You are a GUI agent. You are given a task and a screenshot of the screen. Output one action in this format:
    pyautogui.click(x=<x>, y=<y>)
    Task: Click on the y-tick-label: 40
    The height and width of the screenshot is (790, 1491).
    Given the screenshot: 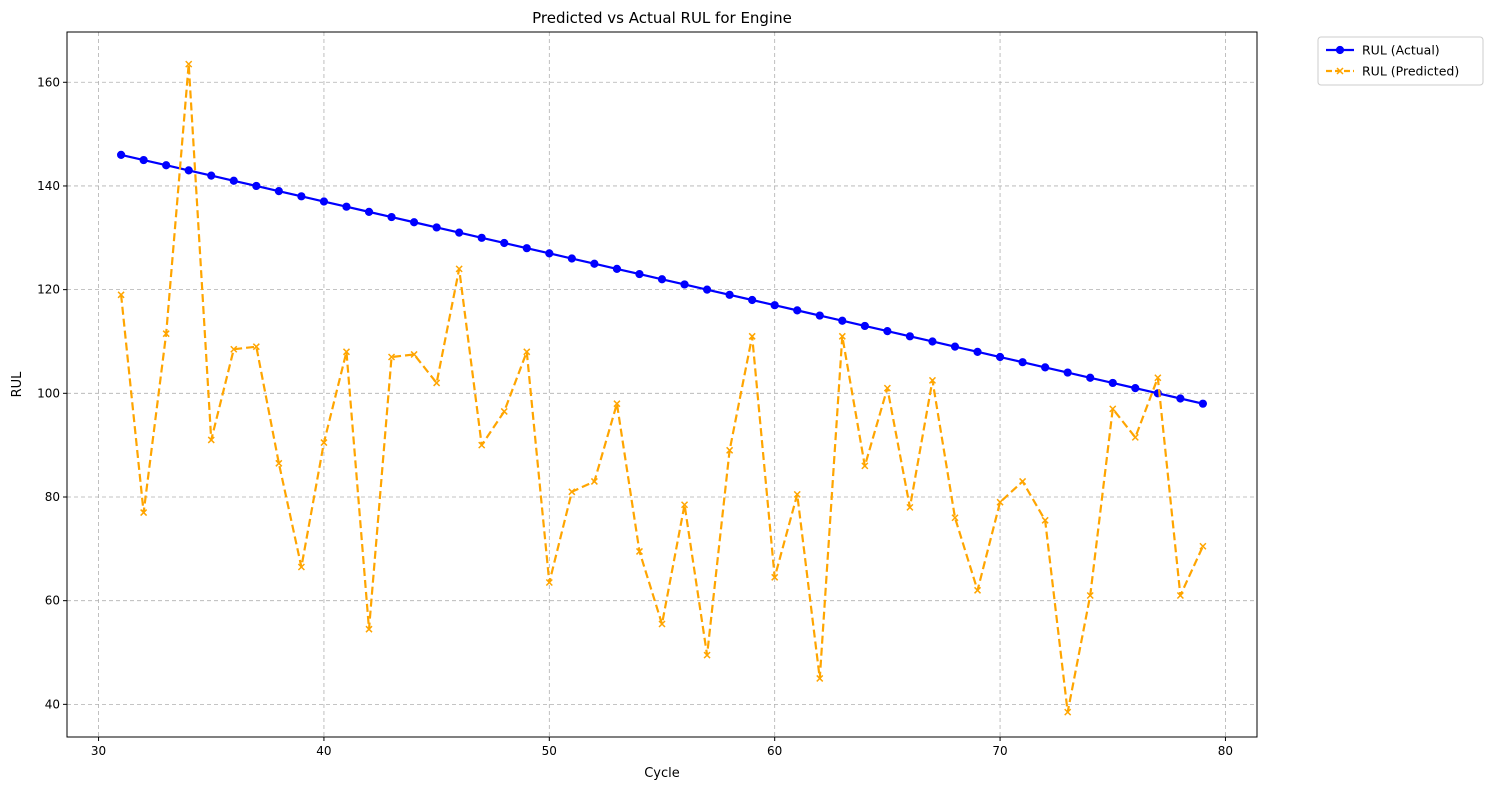 What is the action you would take?
    pyautogui.click(x=52, y=704)
    